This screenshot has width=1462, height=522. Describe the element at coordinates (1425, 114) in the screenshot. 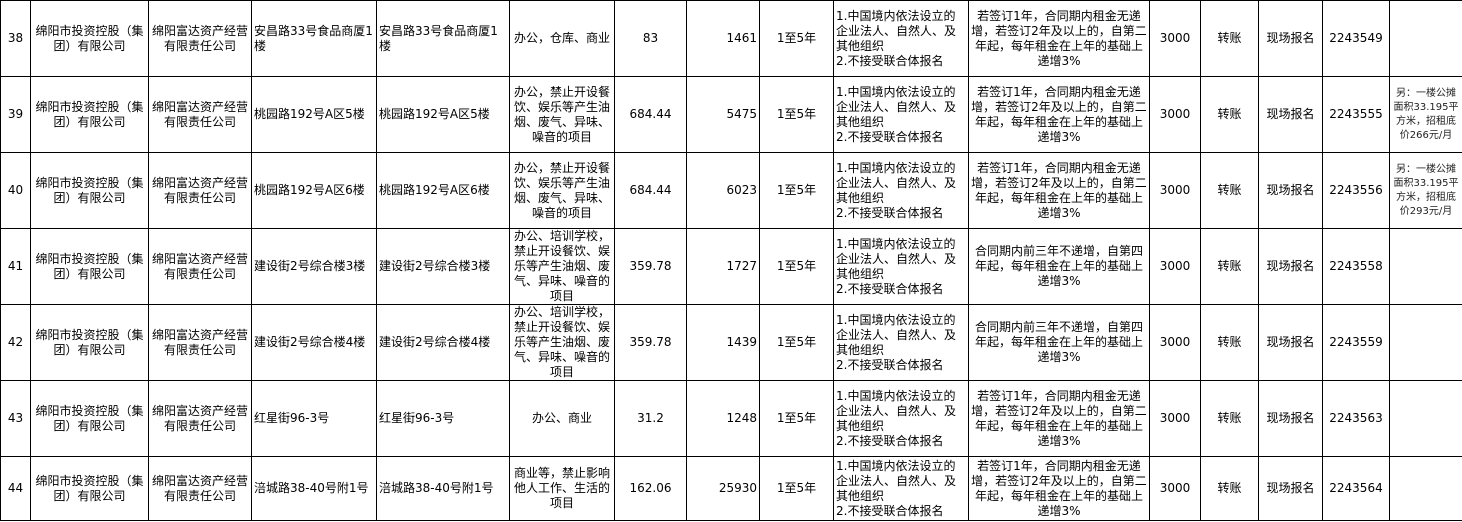

I see `note-cell: 另：一楼公摊面积33.195平方米，招租底价266元/月` at that location.